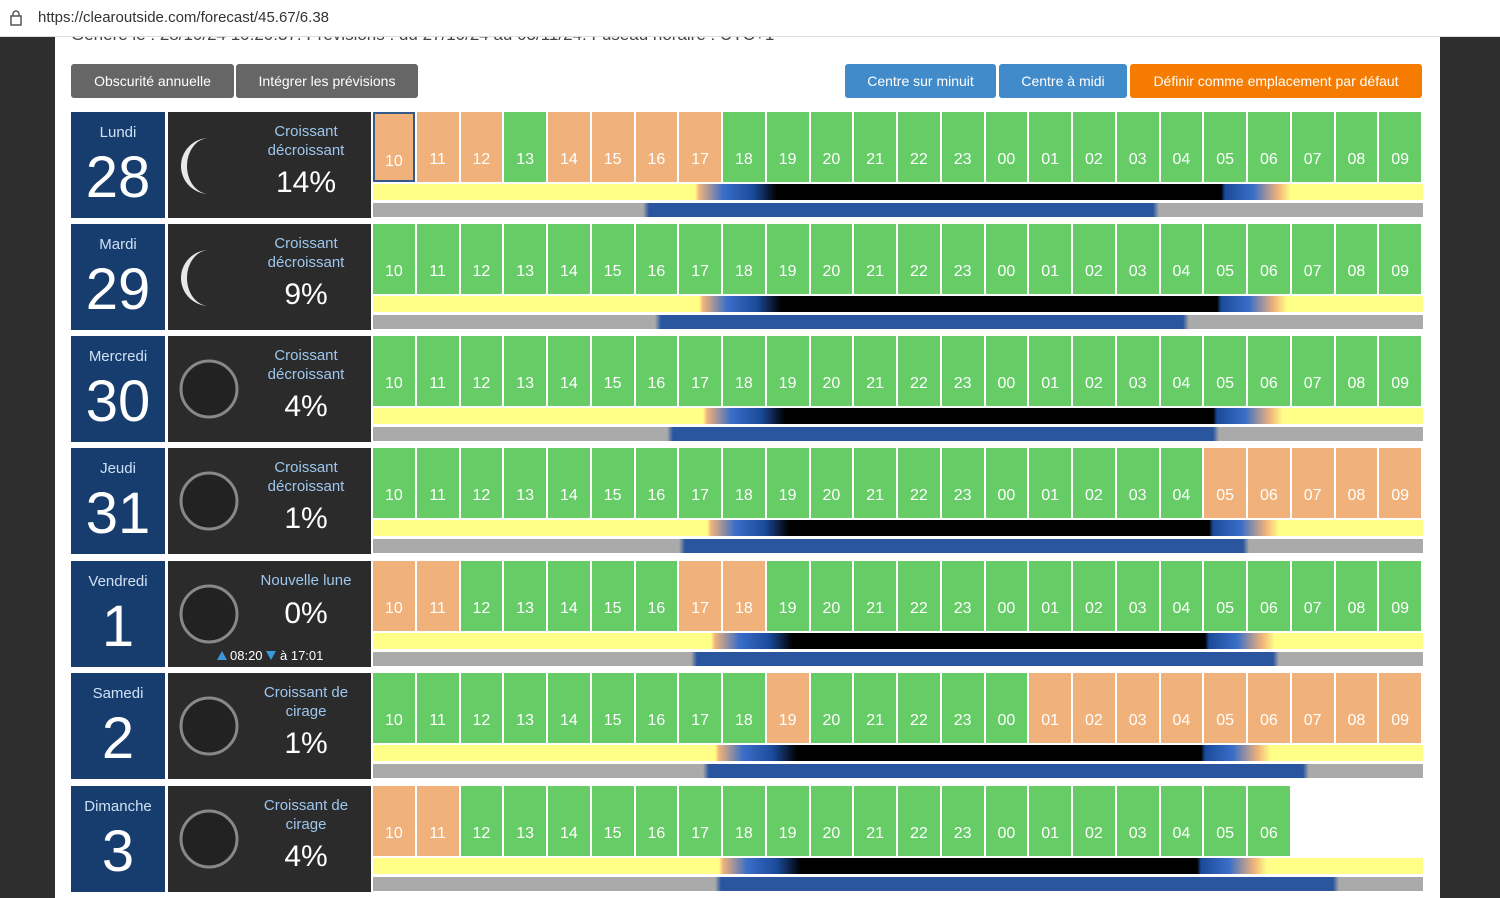 This screenshot has width=1500, height=898. What do you see at coordinates (1276, 81) in the screenshot?
I see `button: Définir comme emplacement par défaut` at bounding box center [1276, 81].